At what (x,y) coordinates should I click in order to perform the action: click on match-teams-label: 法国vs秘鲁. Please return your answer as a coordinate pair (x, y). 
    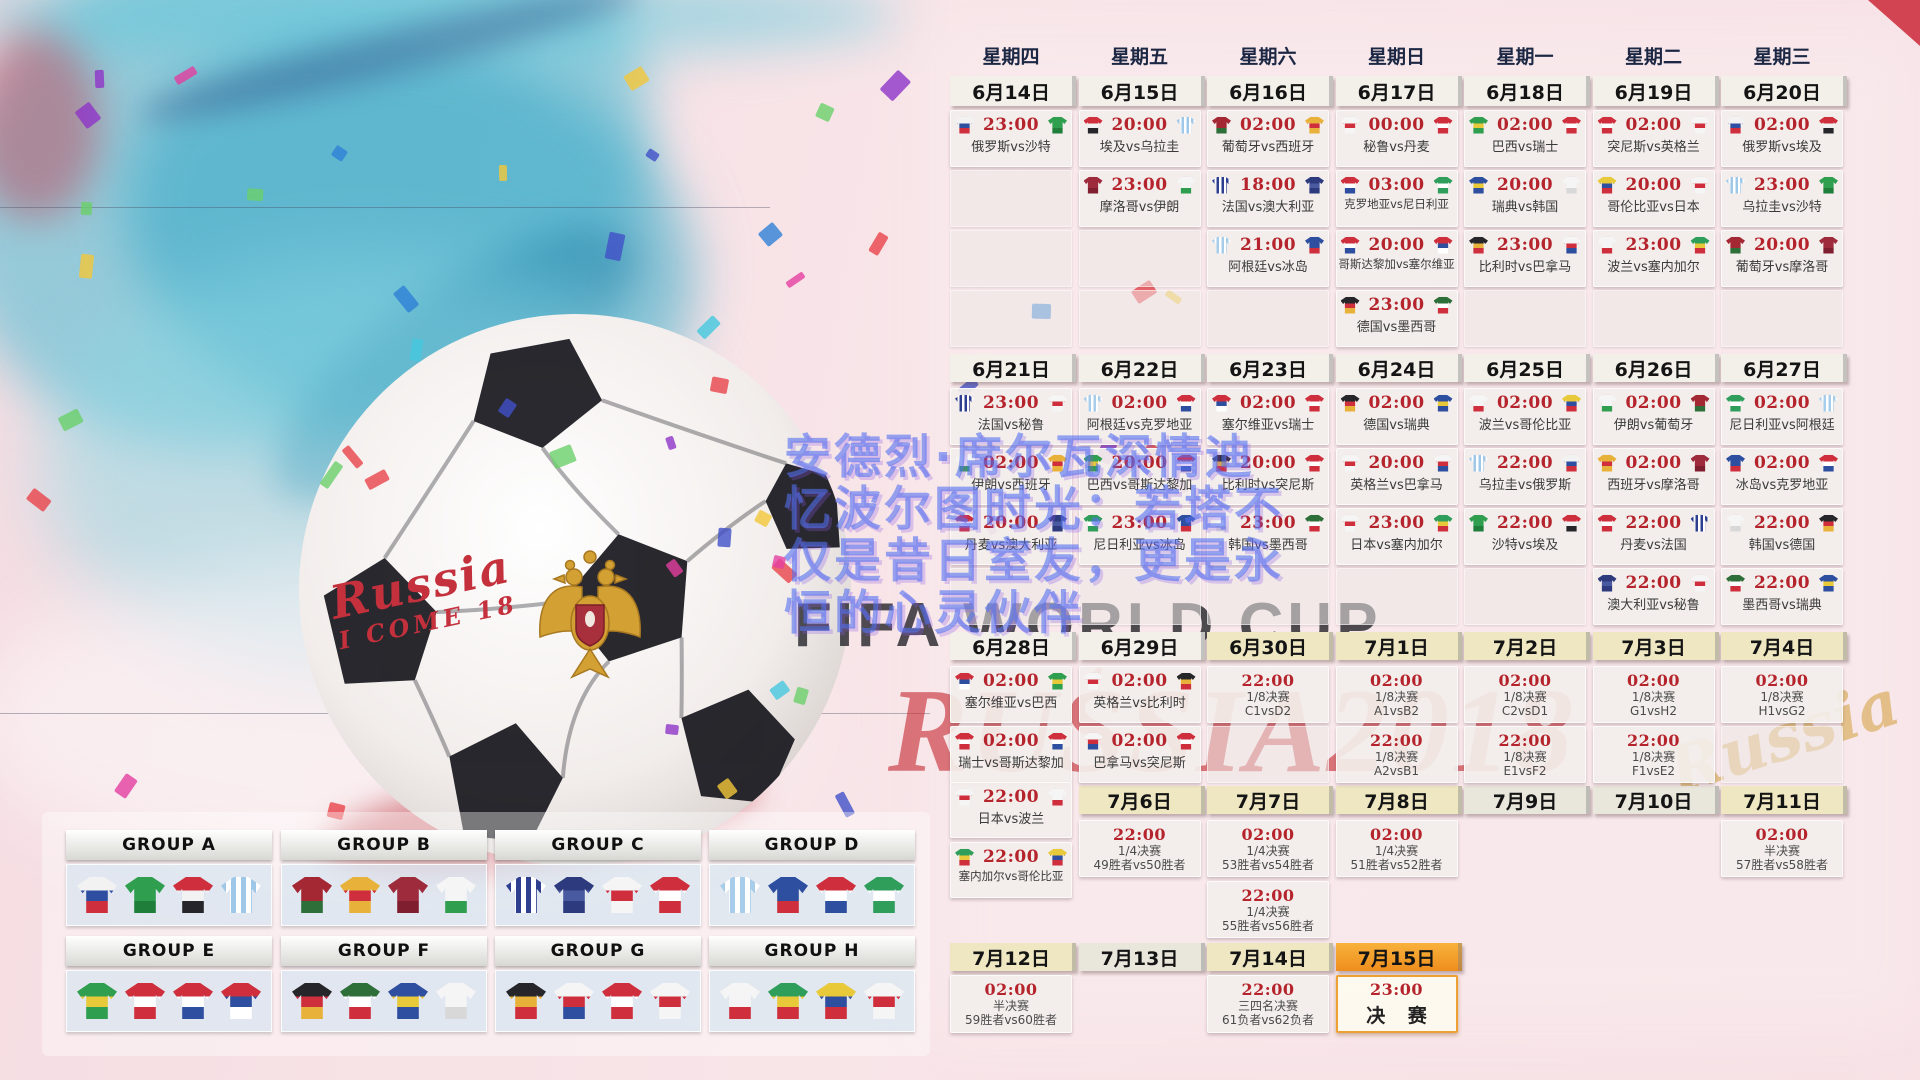
    Looking at the image, I should click on (1011, 425).